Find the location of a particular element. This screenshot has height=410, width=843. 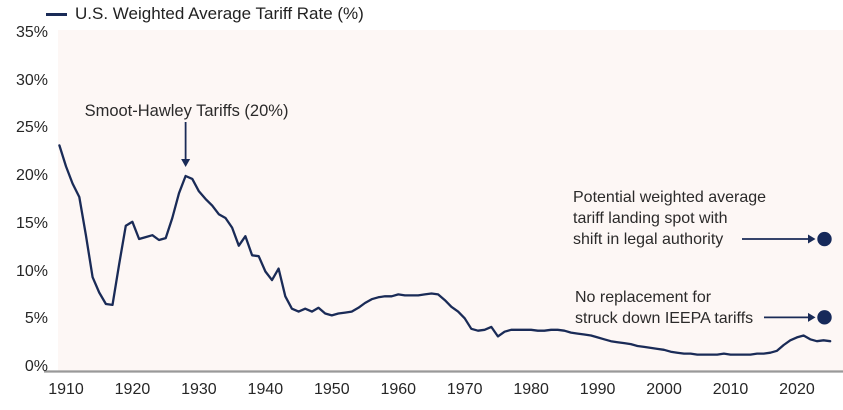

x-tick-label: 1930 is located at coordinates (199, 389).